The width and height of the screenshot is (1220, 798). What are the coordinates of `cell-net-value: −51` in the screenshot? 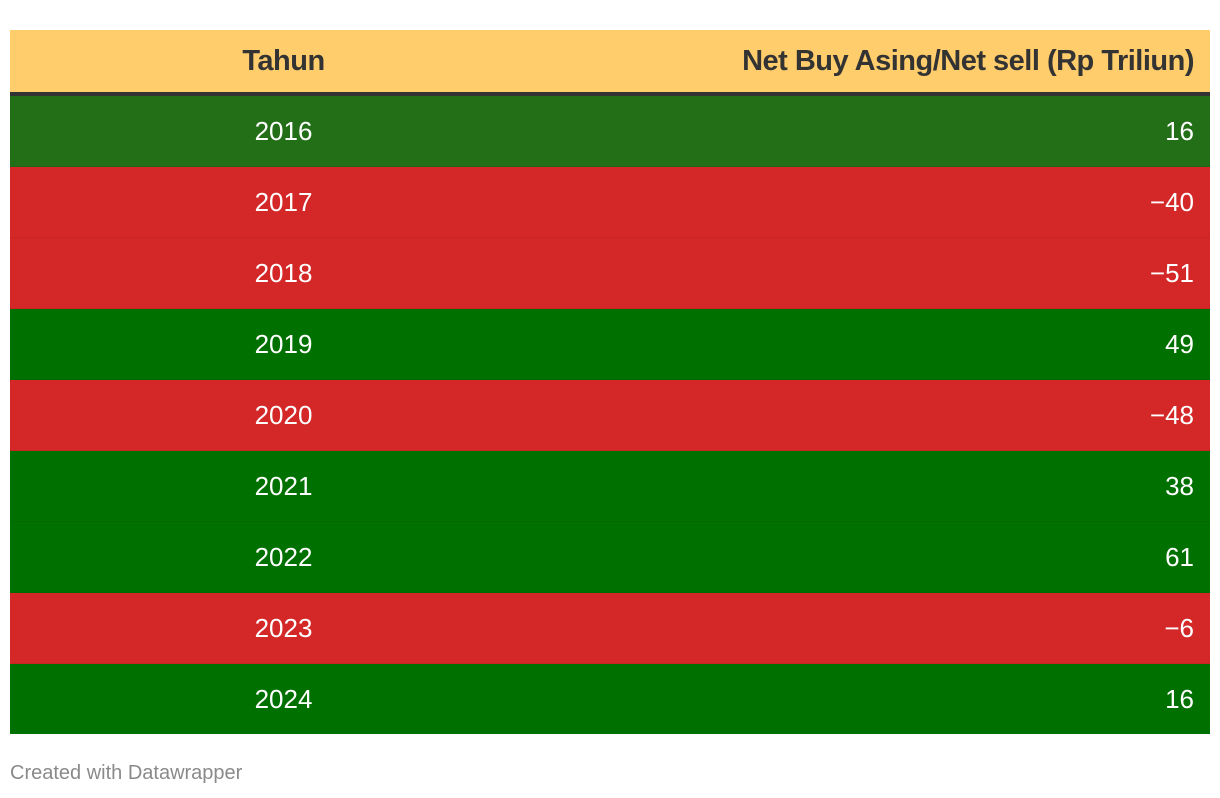 It's located at (883, 273).